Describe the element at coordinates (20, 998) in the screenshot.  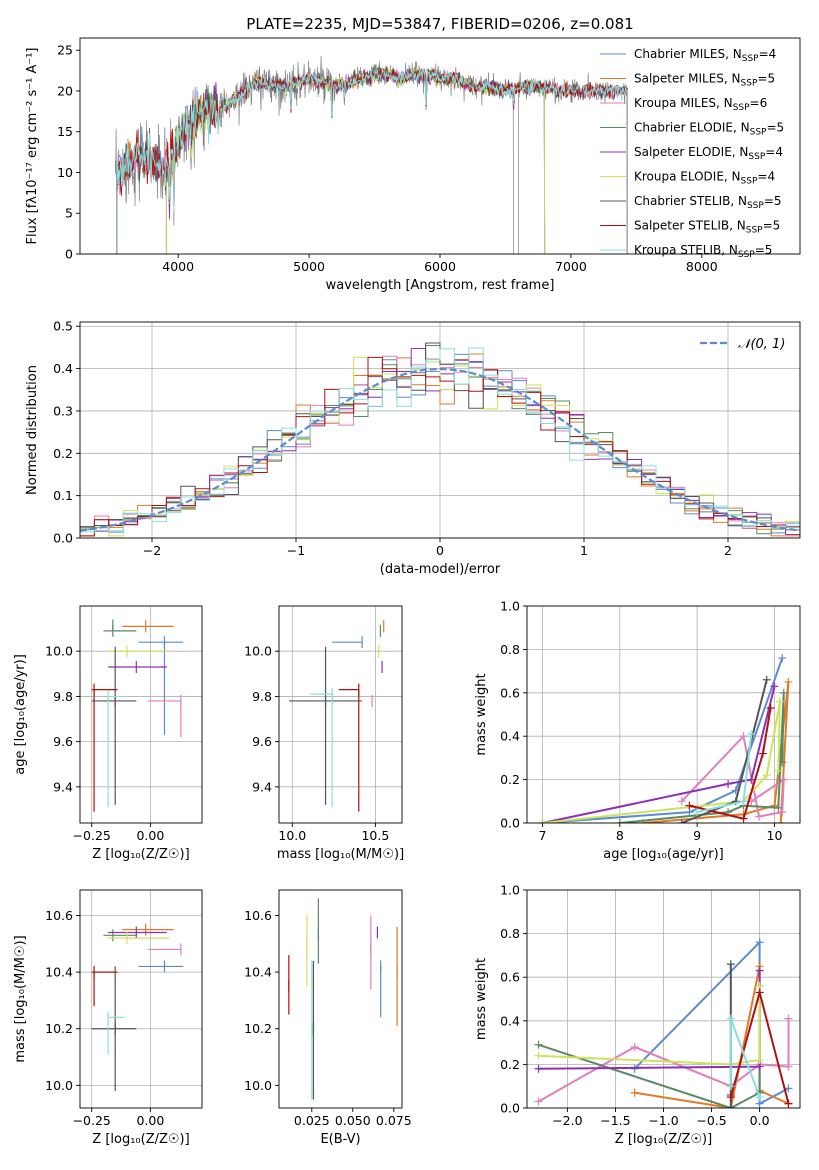
I see `mass_vs_Z-ylabel: mass [log₁₀(M/M☉)]` at that location.